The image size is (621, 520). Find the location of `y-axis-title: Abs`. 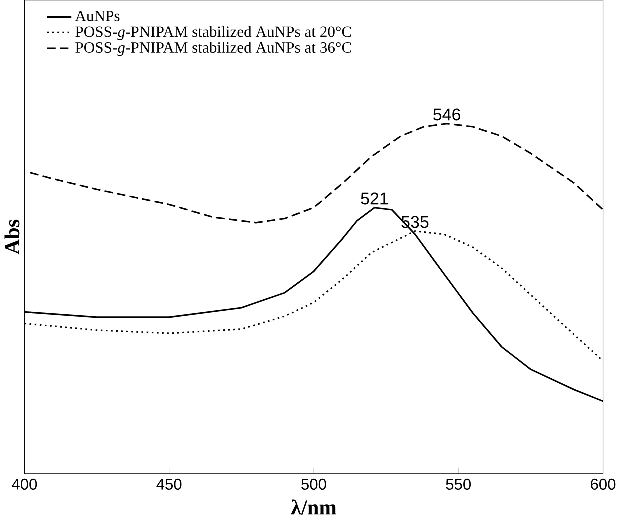

y-axis-title: Abs is located at coordinates (12, 237).